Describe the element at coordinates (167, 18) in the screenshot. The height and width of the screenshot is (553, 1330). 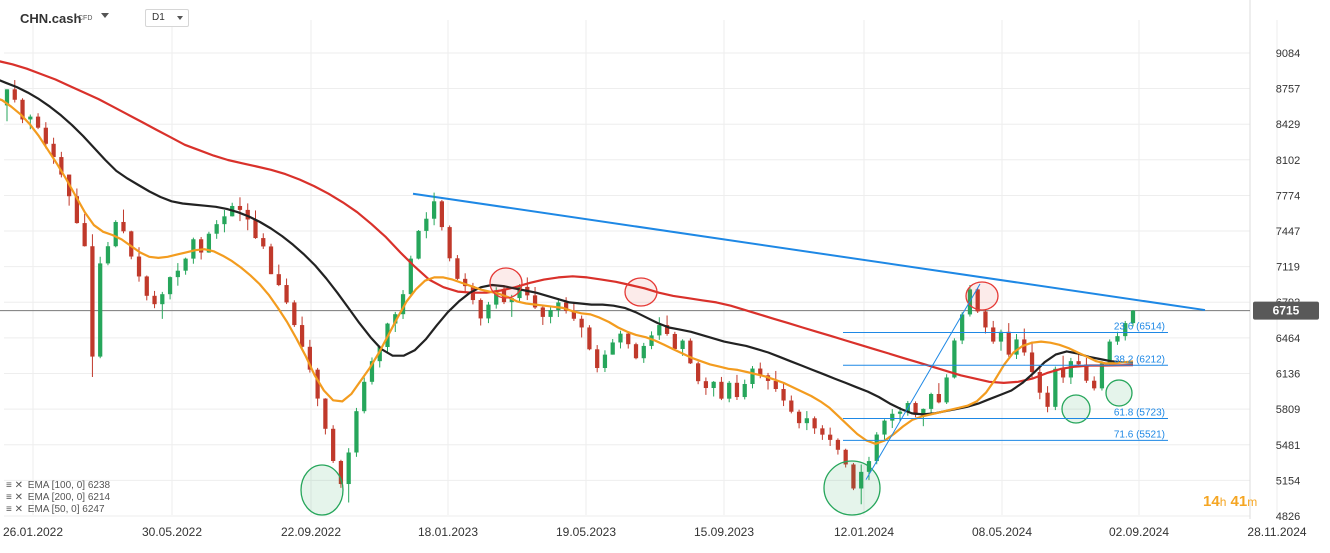
I see `timeframe-select: D1` at that location.